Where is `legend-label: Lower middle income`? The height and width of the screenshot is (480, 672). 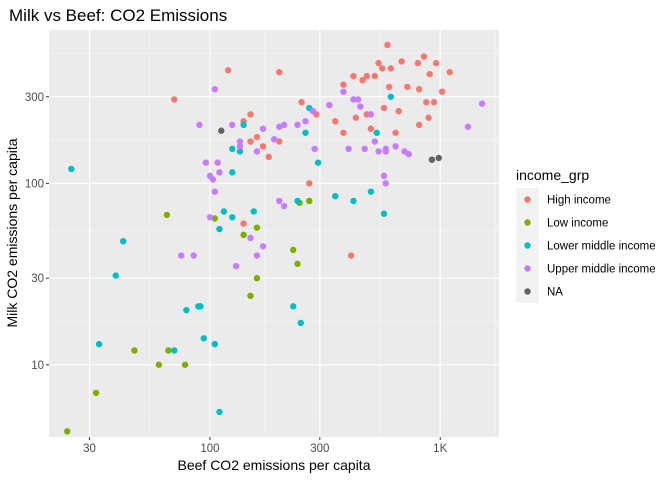 legend-label: Lower middle income is located at coordinates (601, 247).